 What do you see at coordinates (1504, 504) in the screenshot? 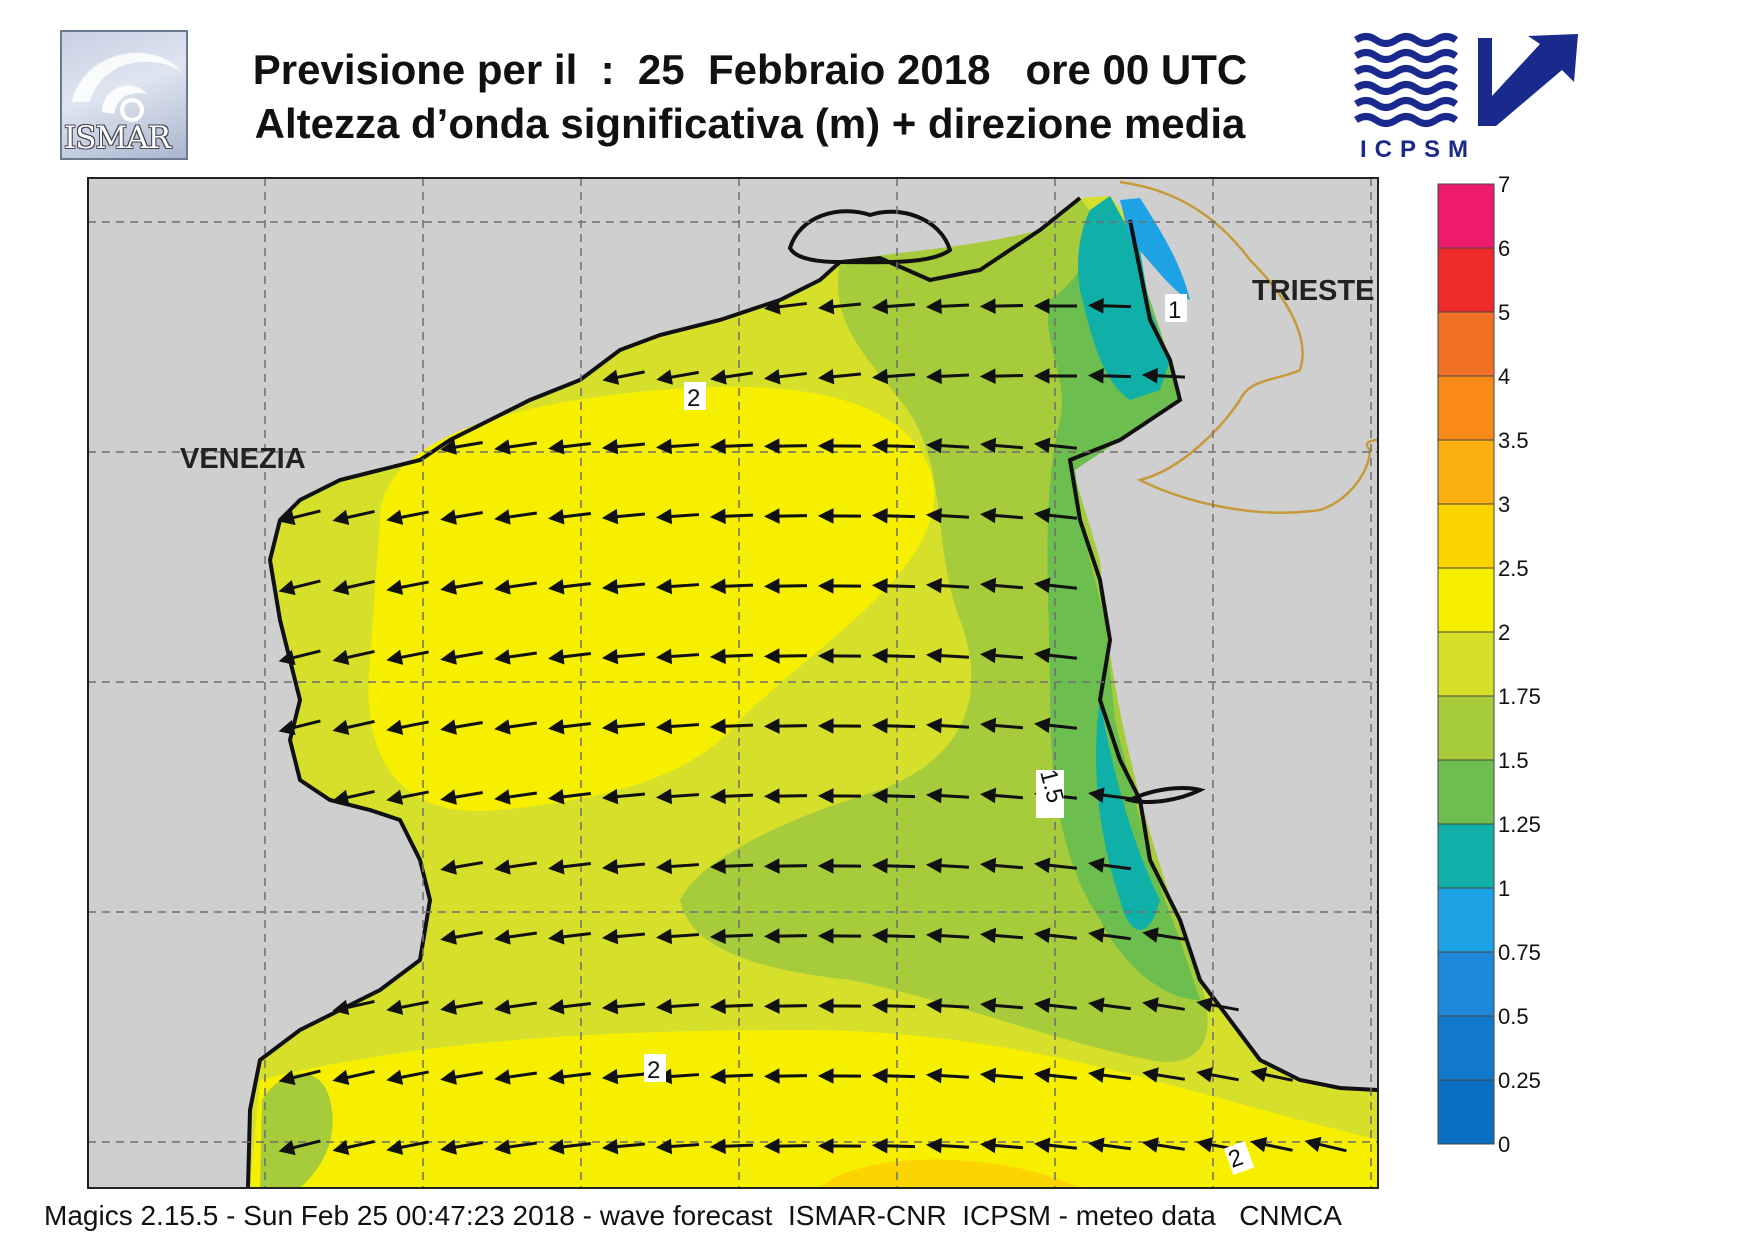
I see `legend-tick-label: 3` at bounding box center [1504, 504].